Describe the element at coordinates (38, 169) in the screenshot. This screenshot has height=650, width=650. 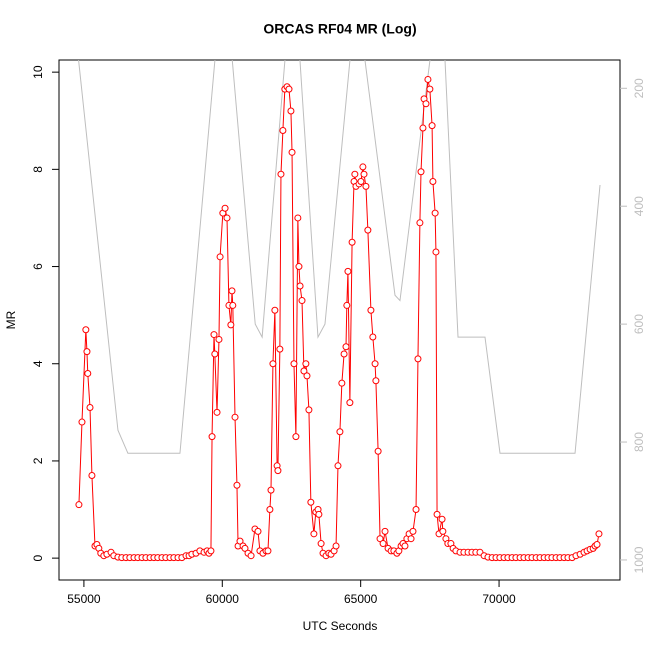
I see `y-tick-label: 8` at that location.